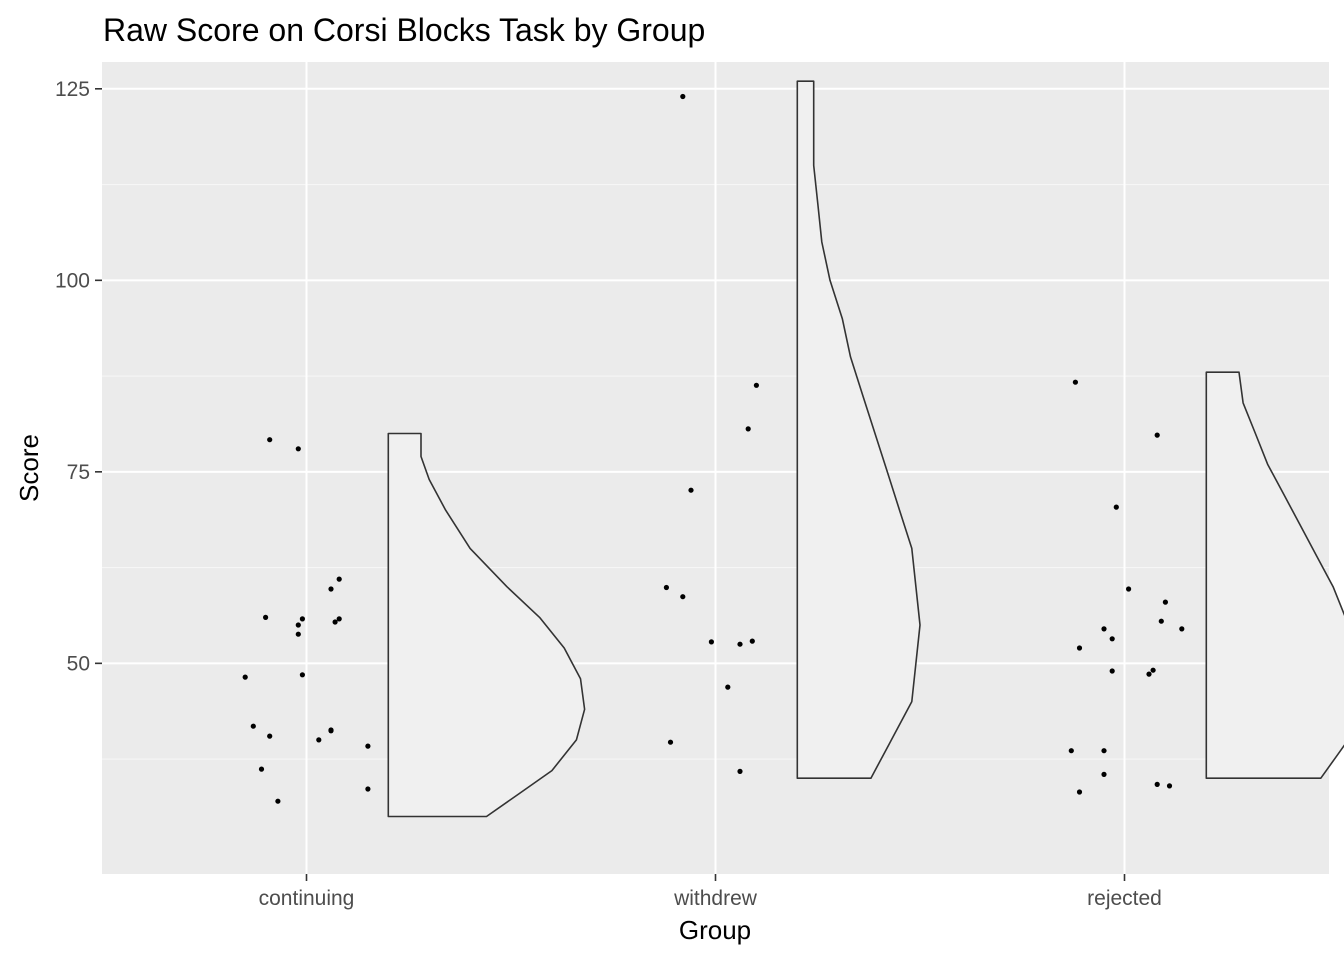 This screenshot has width=1344, height=960. Describe the element at coordinates (78, 376) in the screenshot. I see `y-axis: 50 75 100 125` at that location.